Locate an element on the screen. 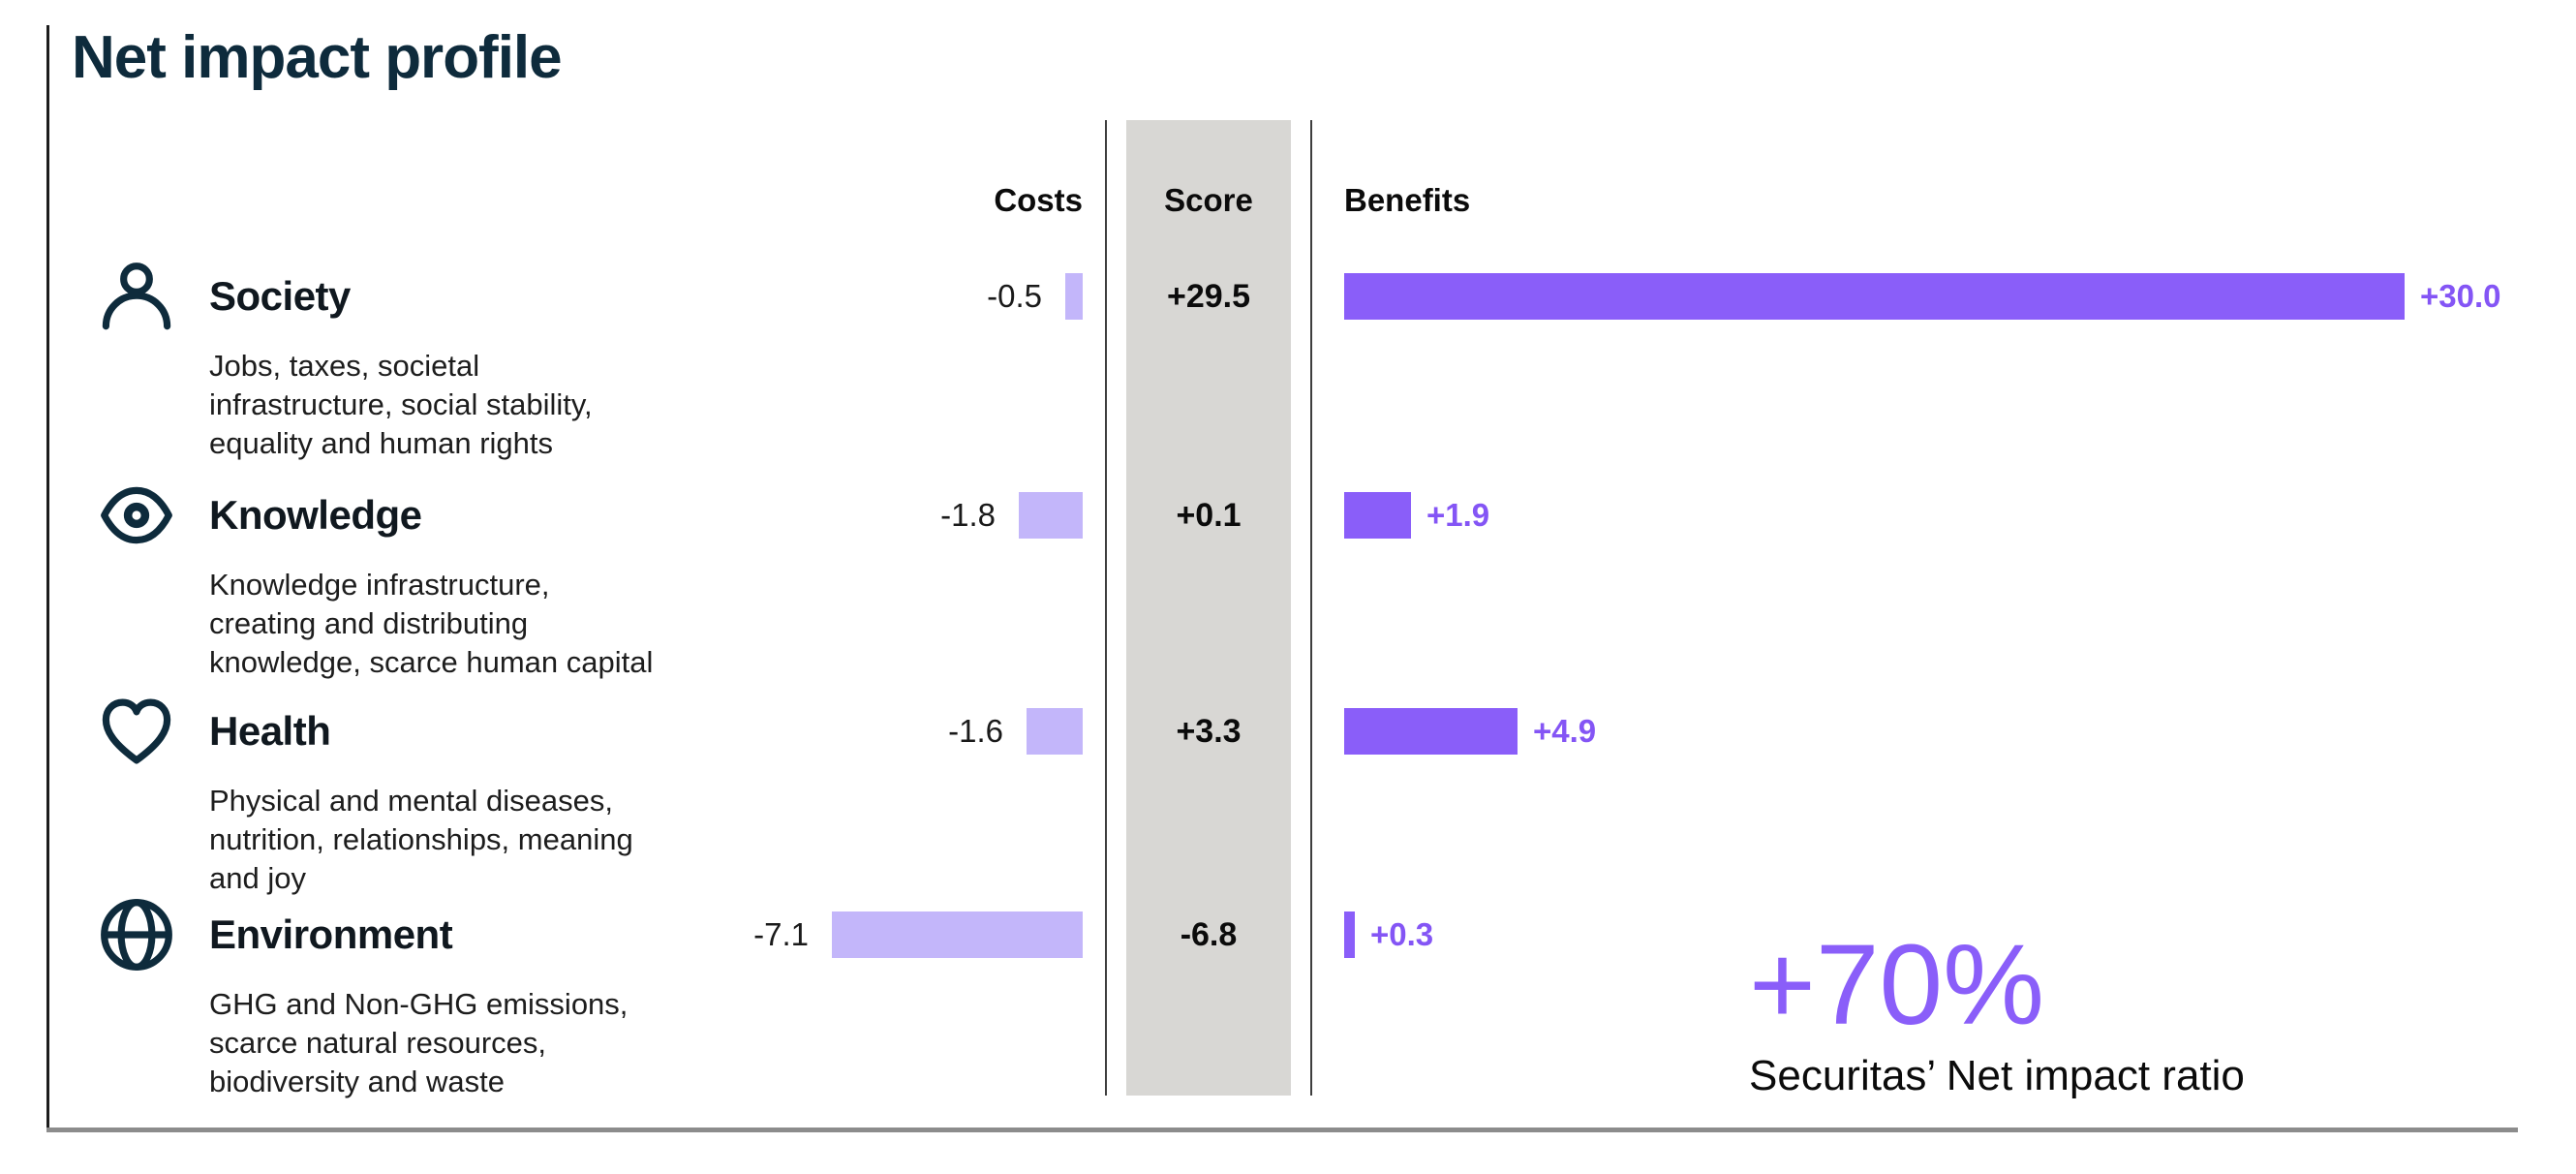  cost-value: -7.1 is located at coordinates (781, 934).